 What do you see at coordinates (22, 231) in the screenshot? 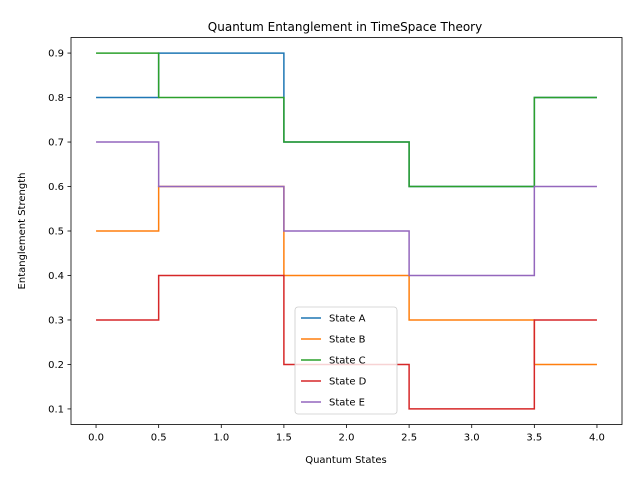
I see `y-axis-title: Entanglement Strength` at bounding box center [22, 231].